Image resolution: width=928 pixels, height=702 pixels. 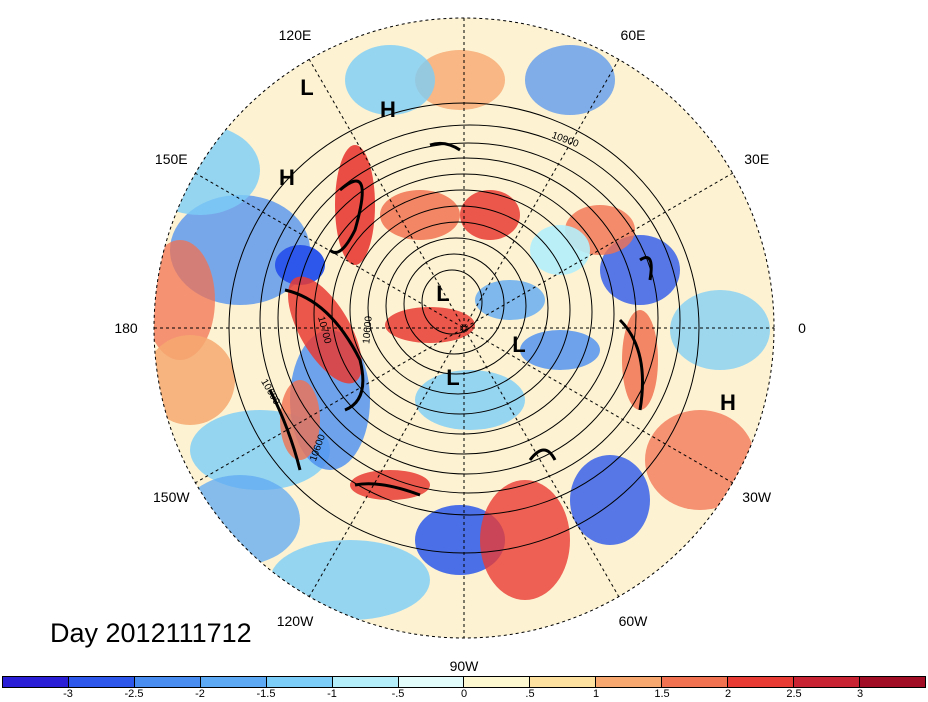 I want to click on low-arctic-marker: L, so click(x=443, y=293).